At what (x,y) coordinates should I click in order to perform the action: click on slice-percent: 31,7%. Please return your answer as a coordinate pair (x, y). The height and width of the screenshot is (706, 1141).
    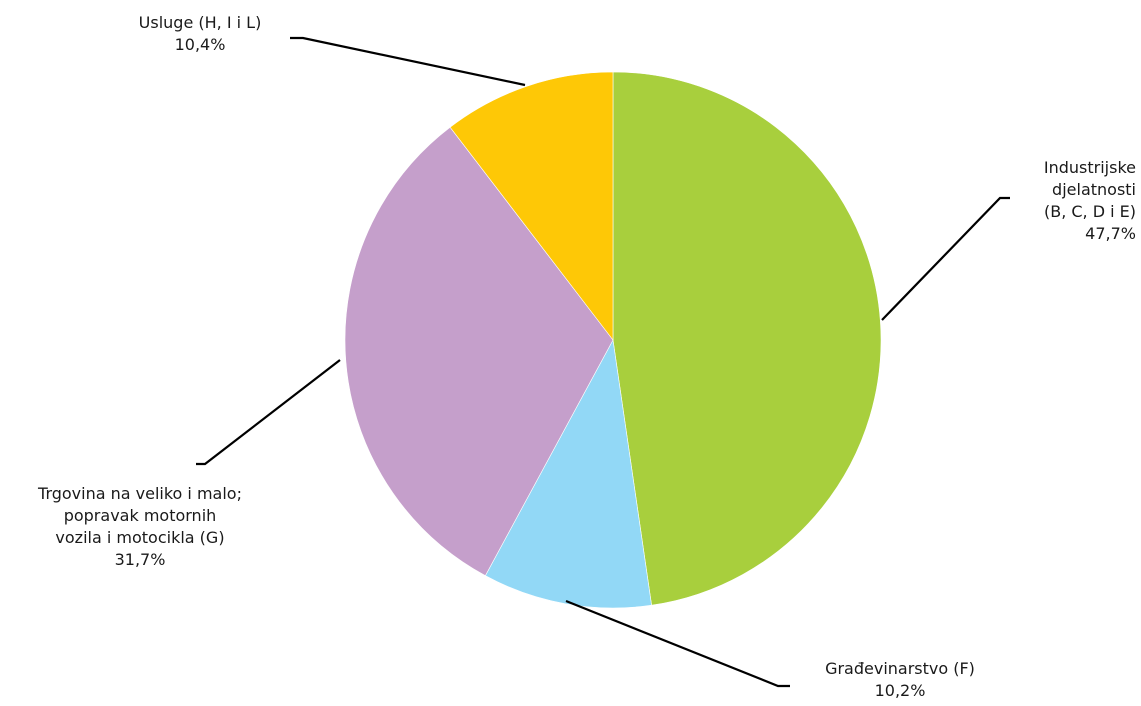
    Looking at the image, I should click on (140, 559).